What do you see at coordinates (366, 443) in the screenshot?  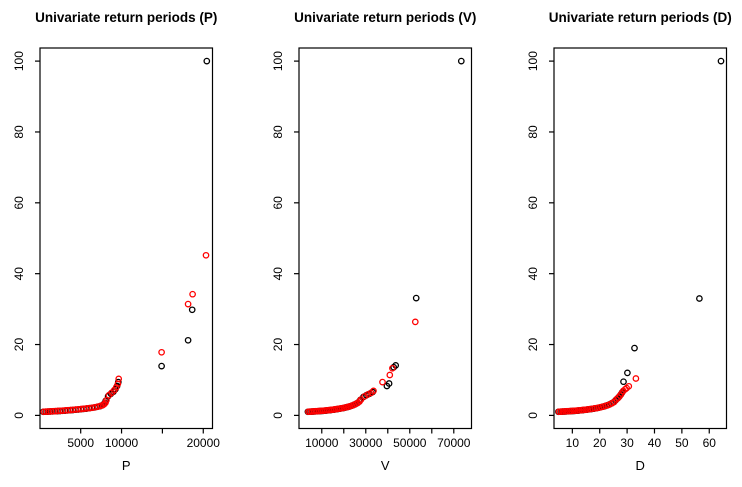 I see `x-tick-label: 30000` at bounding box center [366, 443].